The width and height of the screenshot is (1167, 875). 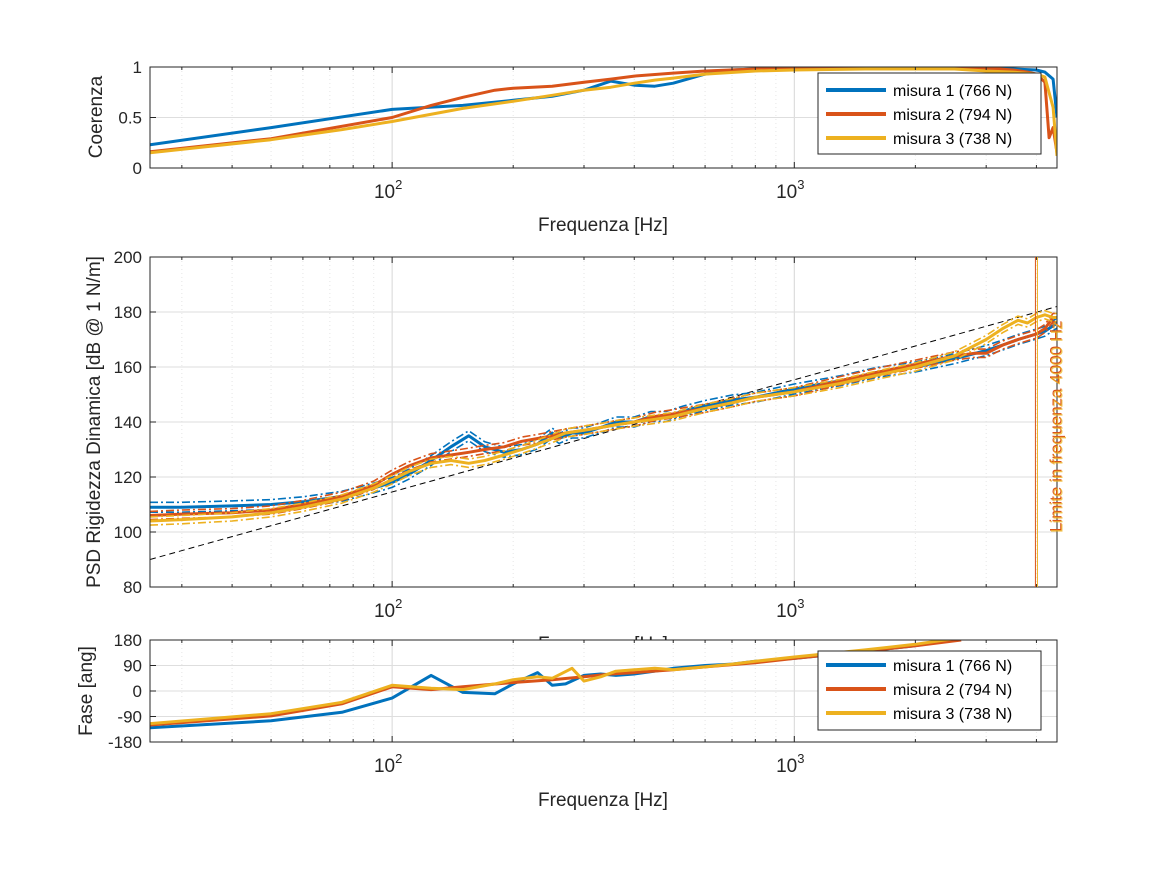 I want to click on coherence-xticks: 10² 10³, so click(x=609, y=135).